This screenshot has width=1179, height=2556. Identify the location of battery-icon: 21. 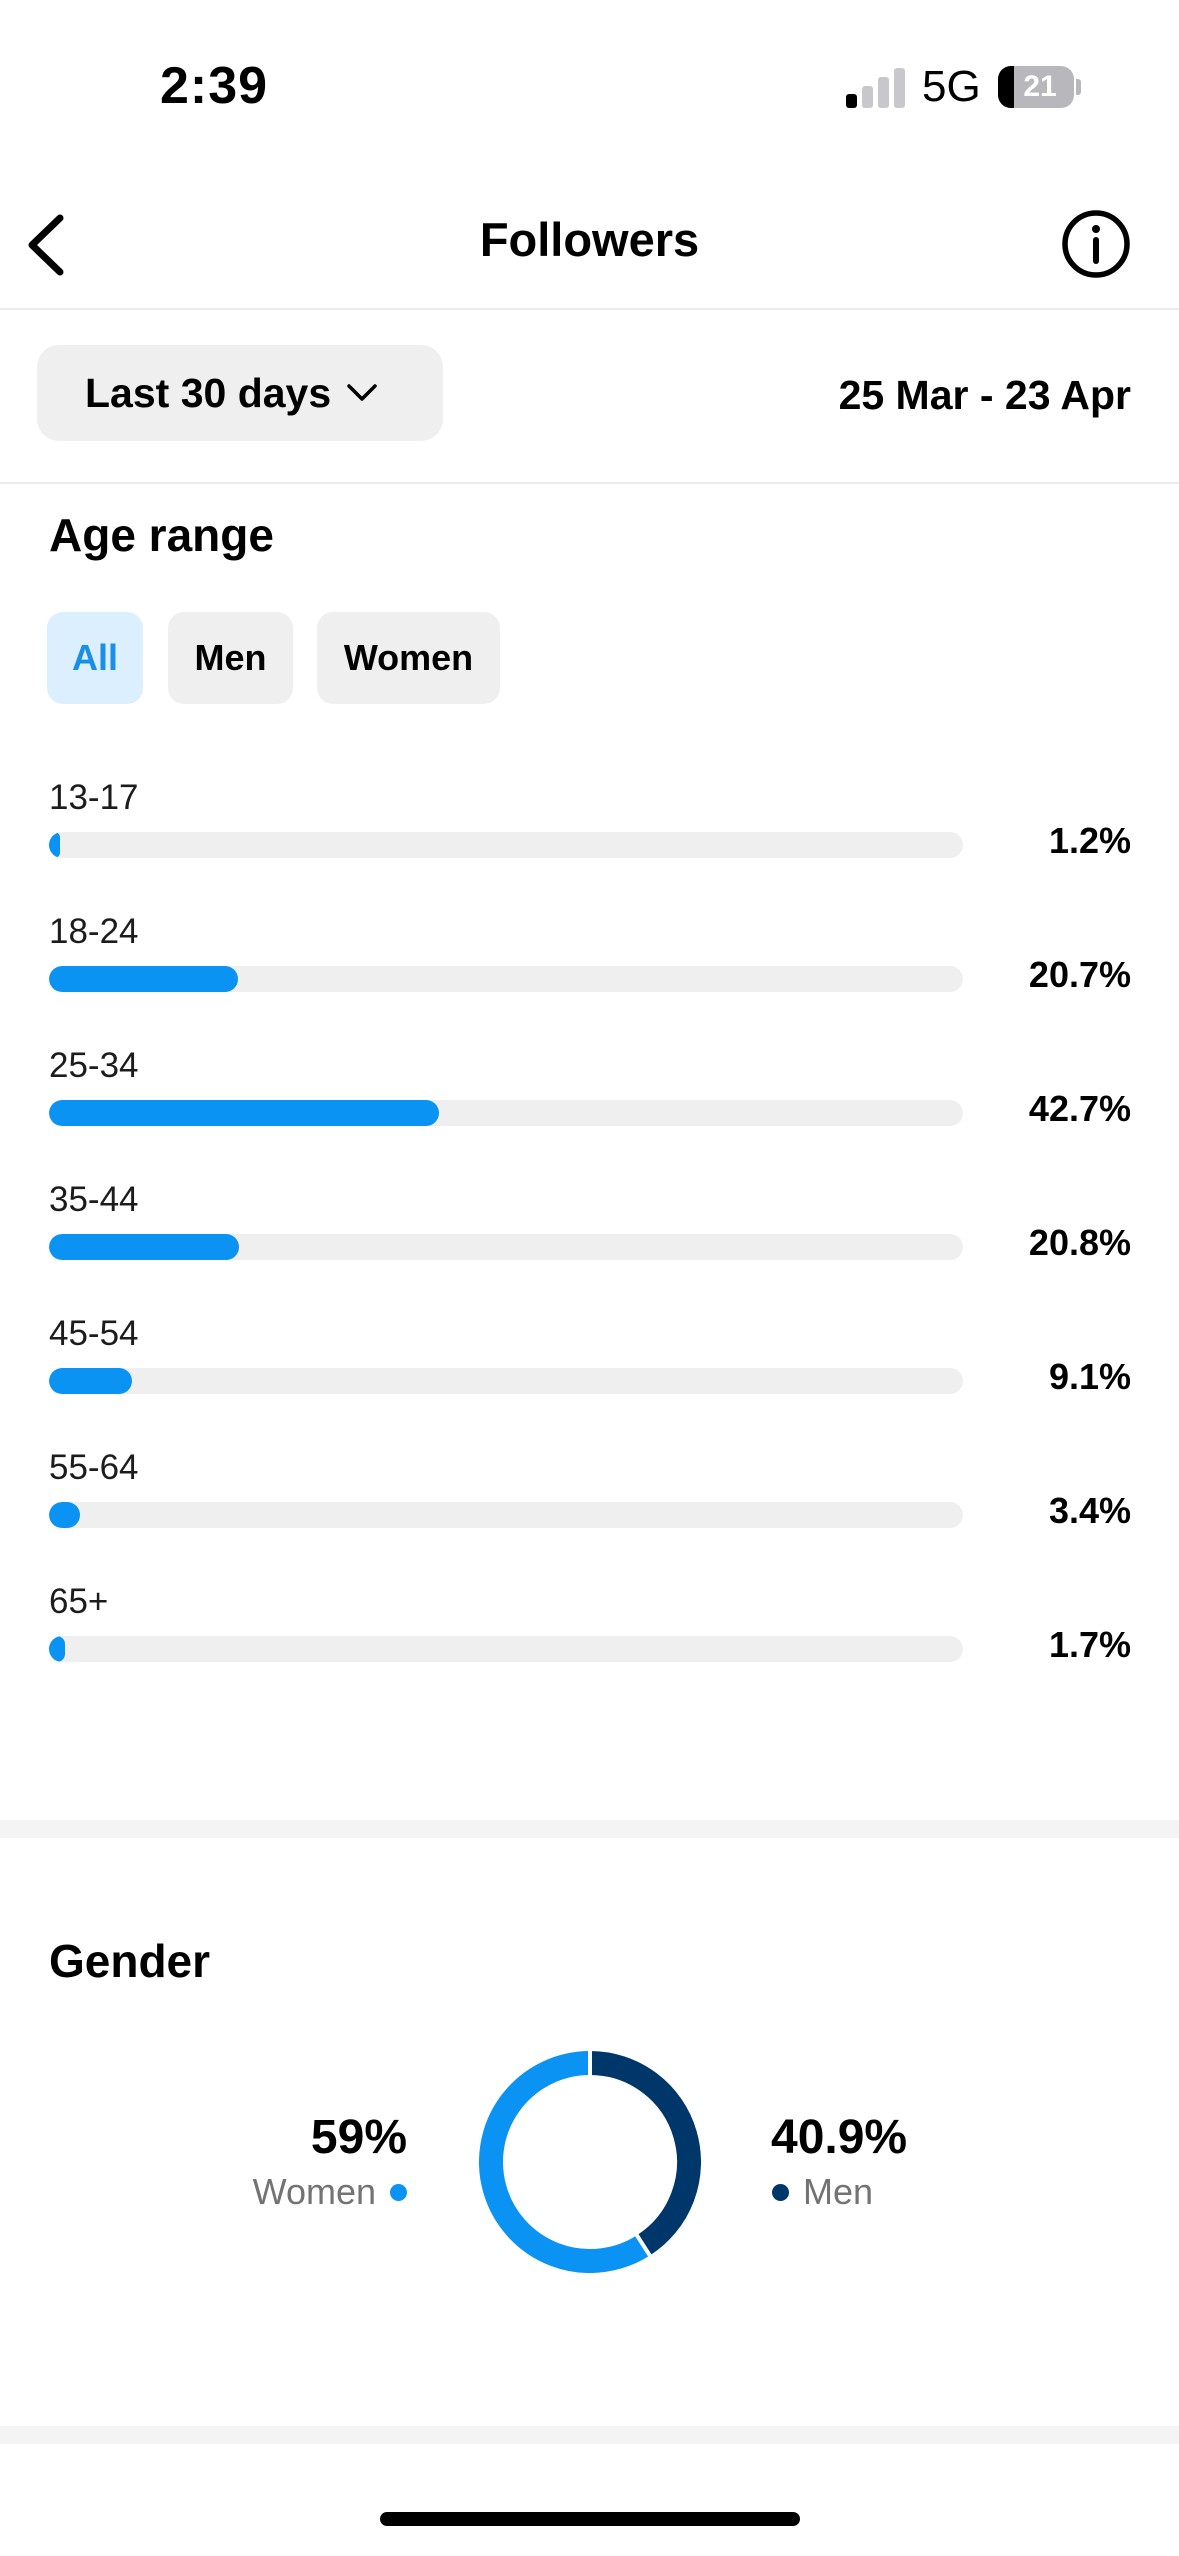
(1036, 87).